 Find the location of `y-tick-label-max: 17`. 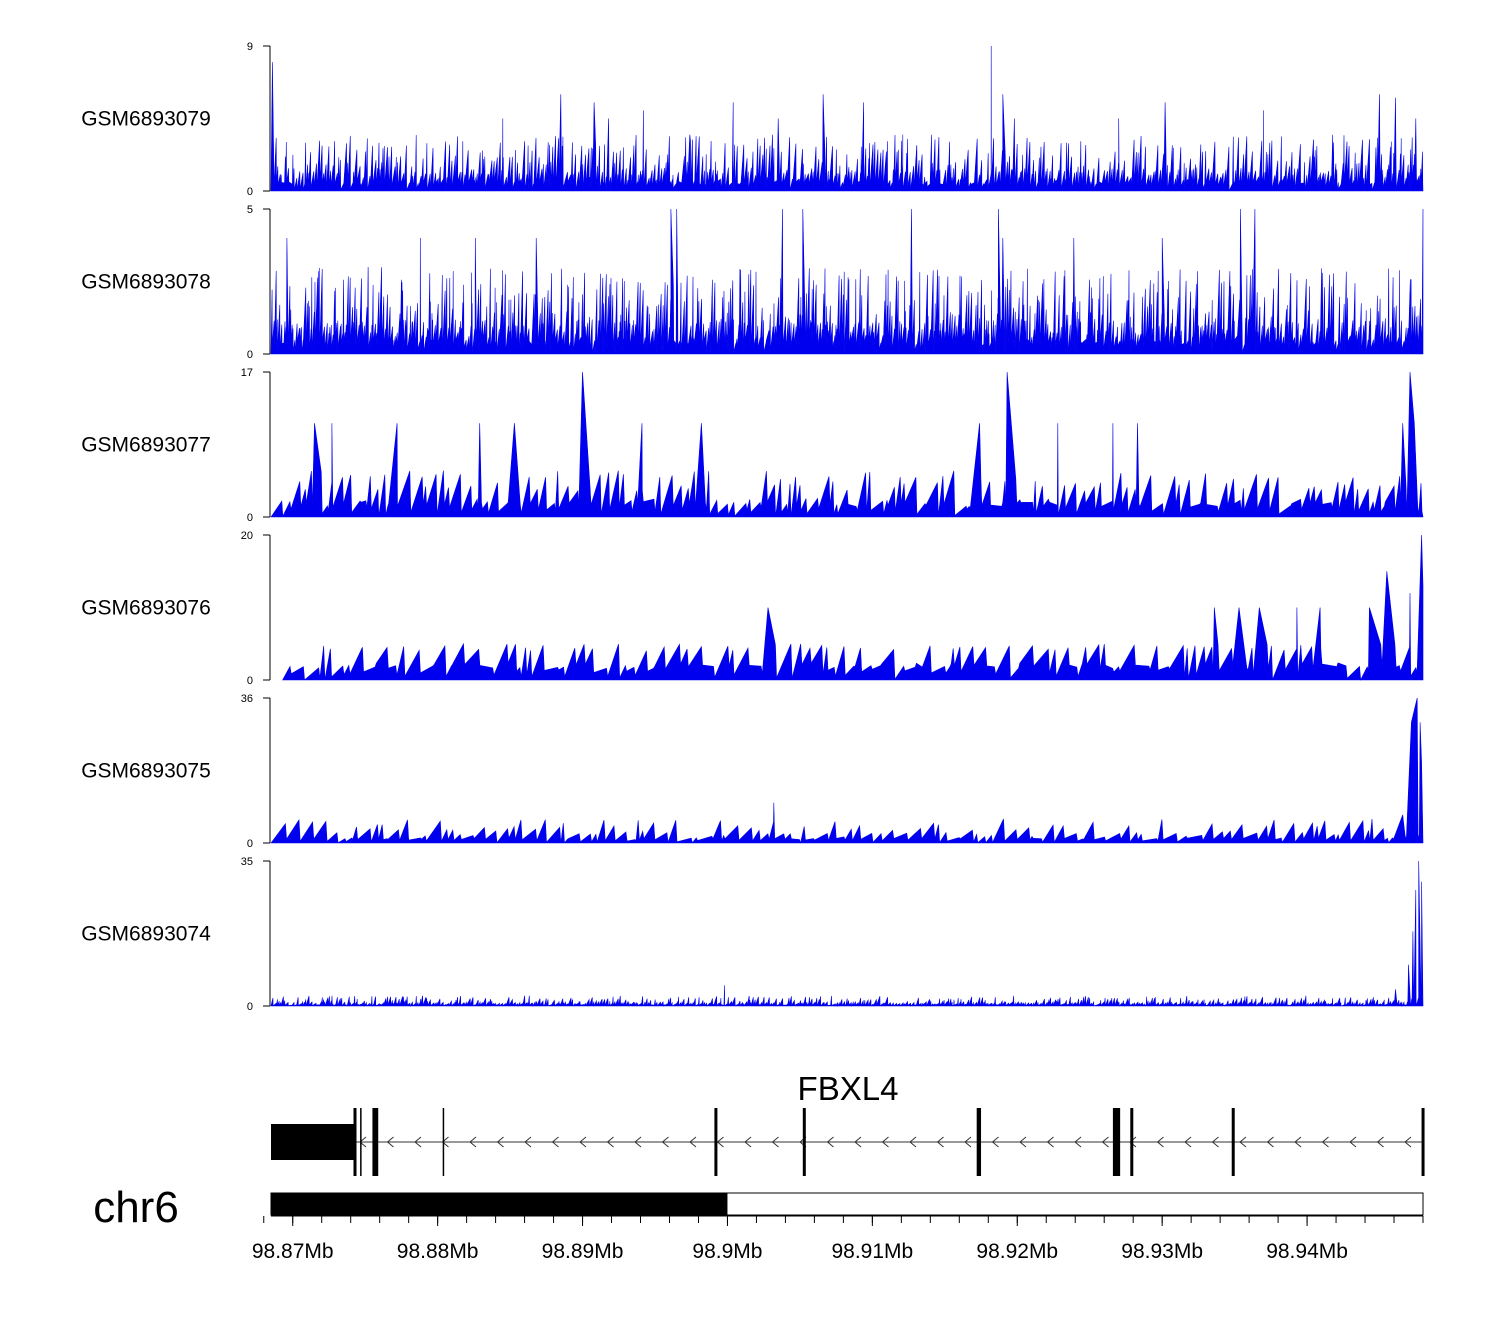

y-tick-label-max: 17 is located at coordinates (247, 373).